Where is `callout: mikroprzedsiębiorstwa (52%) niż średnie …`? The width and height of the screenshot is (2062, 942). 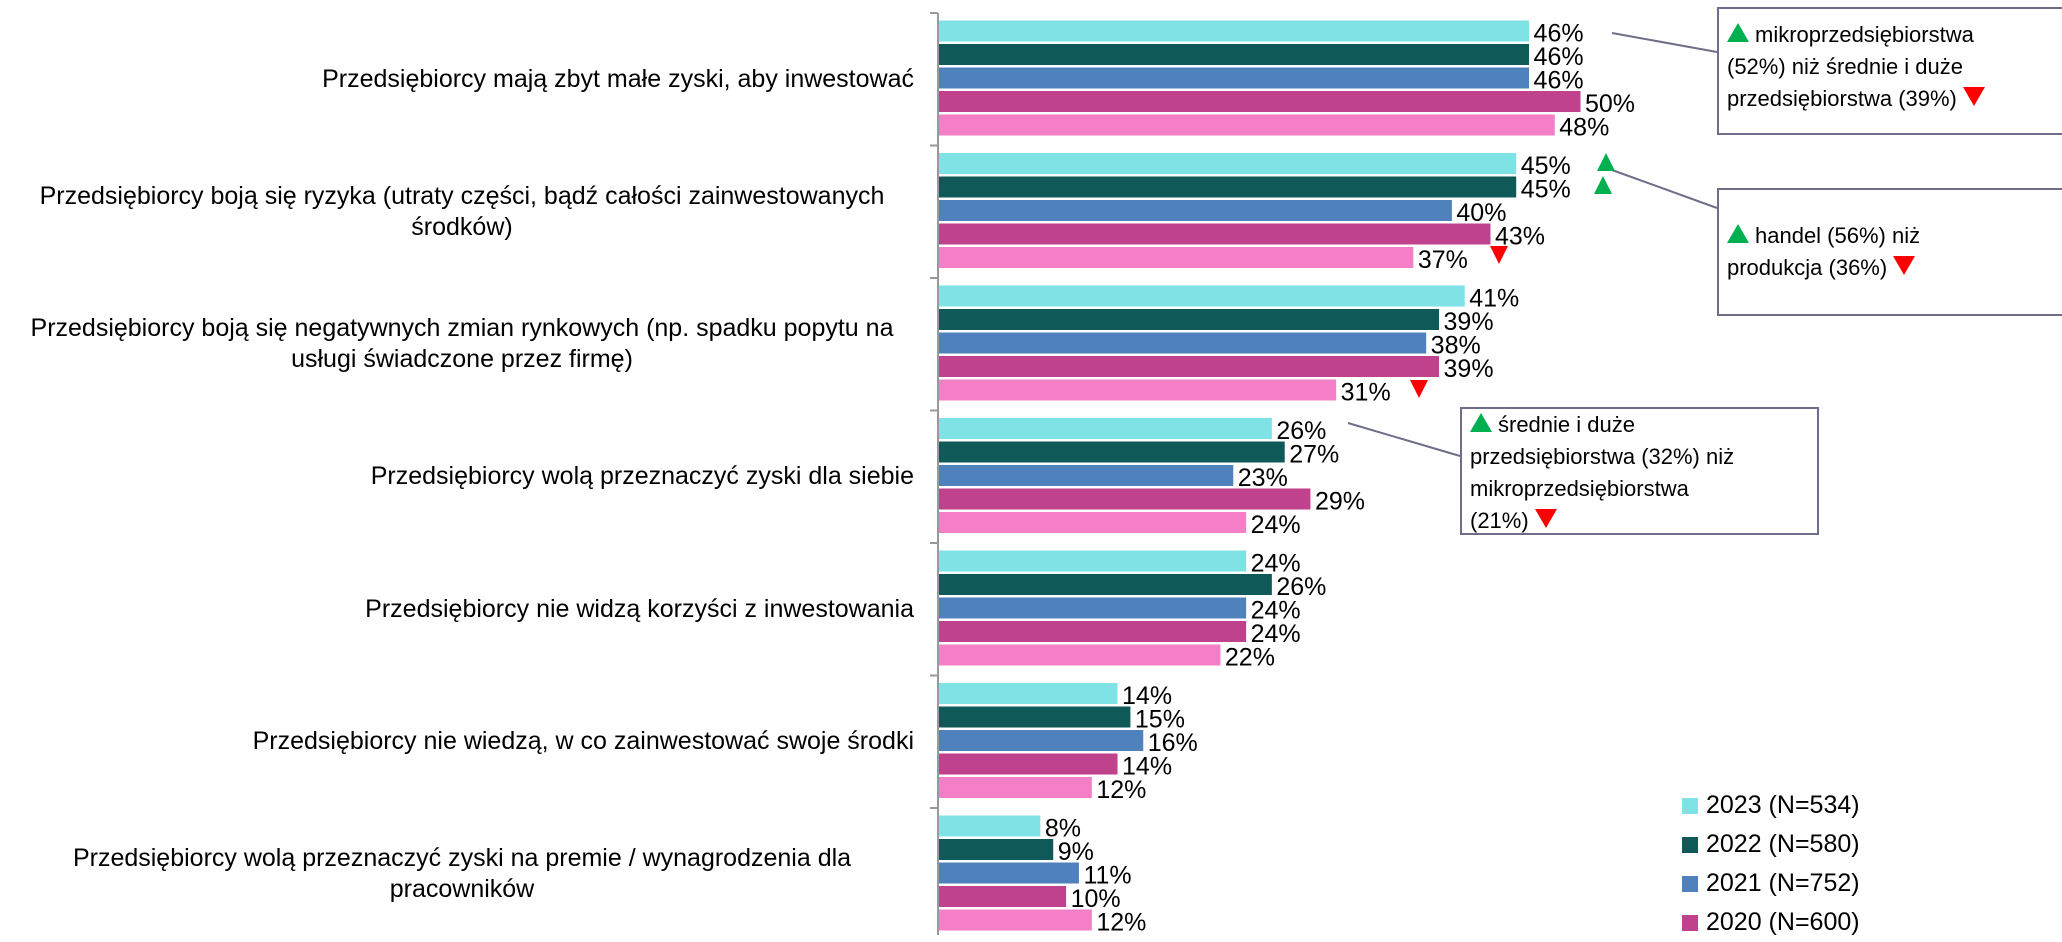
callout: mikroprzedsiębiorstwa (52%) niż średnie … is located at coordinates (1889, 71).